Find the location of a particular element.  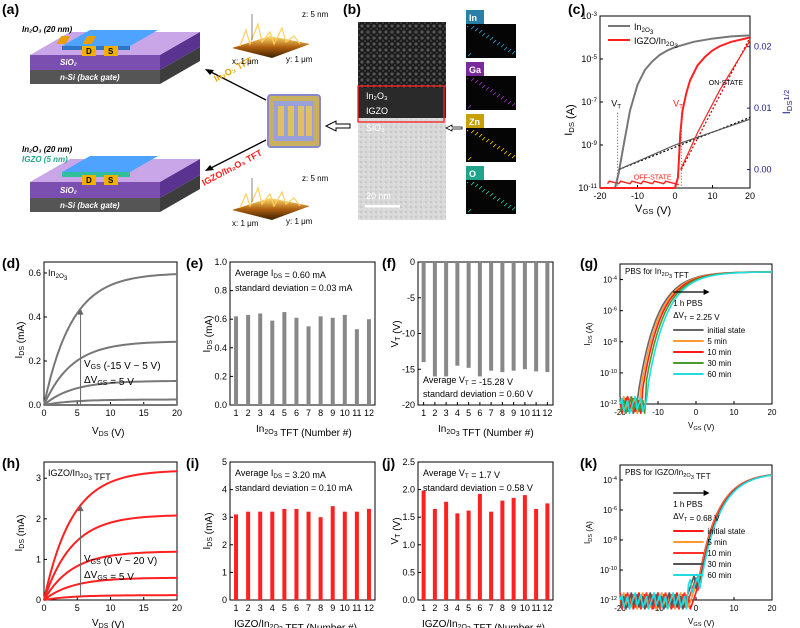

panel-label-b: (b) is located at coordinates (352, 9).